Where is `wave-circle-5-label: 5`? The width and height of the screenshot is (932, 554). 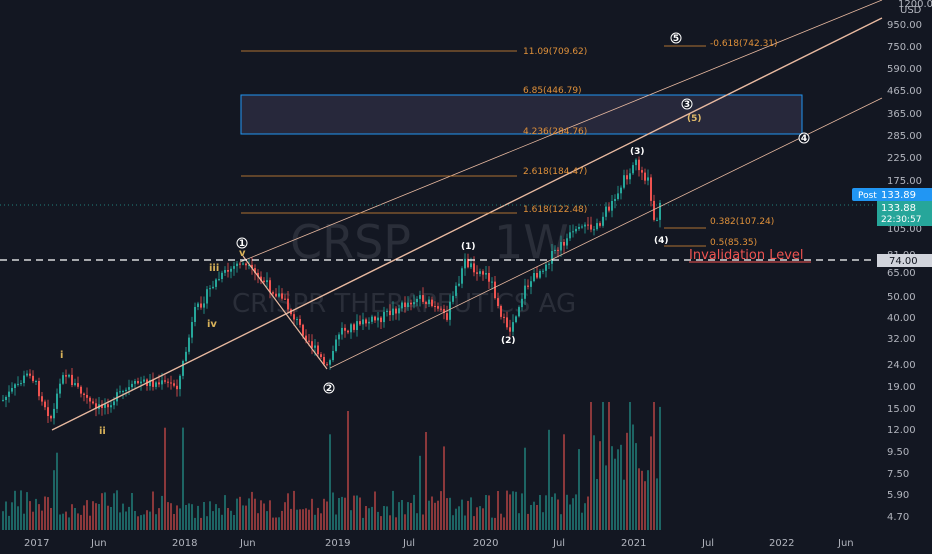 wave-circle-5-label: 5 is located at coordinates (676, 39).